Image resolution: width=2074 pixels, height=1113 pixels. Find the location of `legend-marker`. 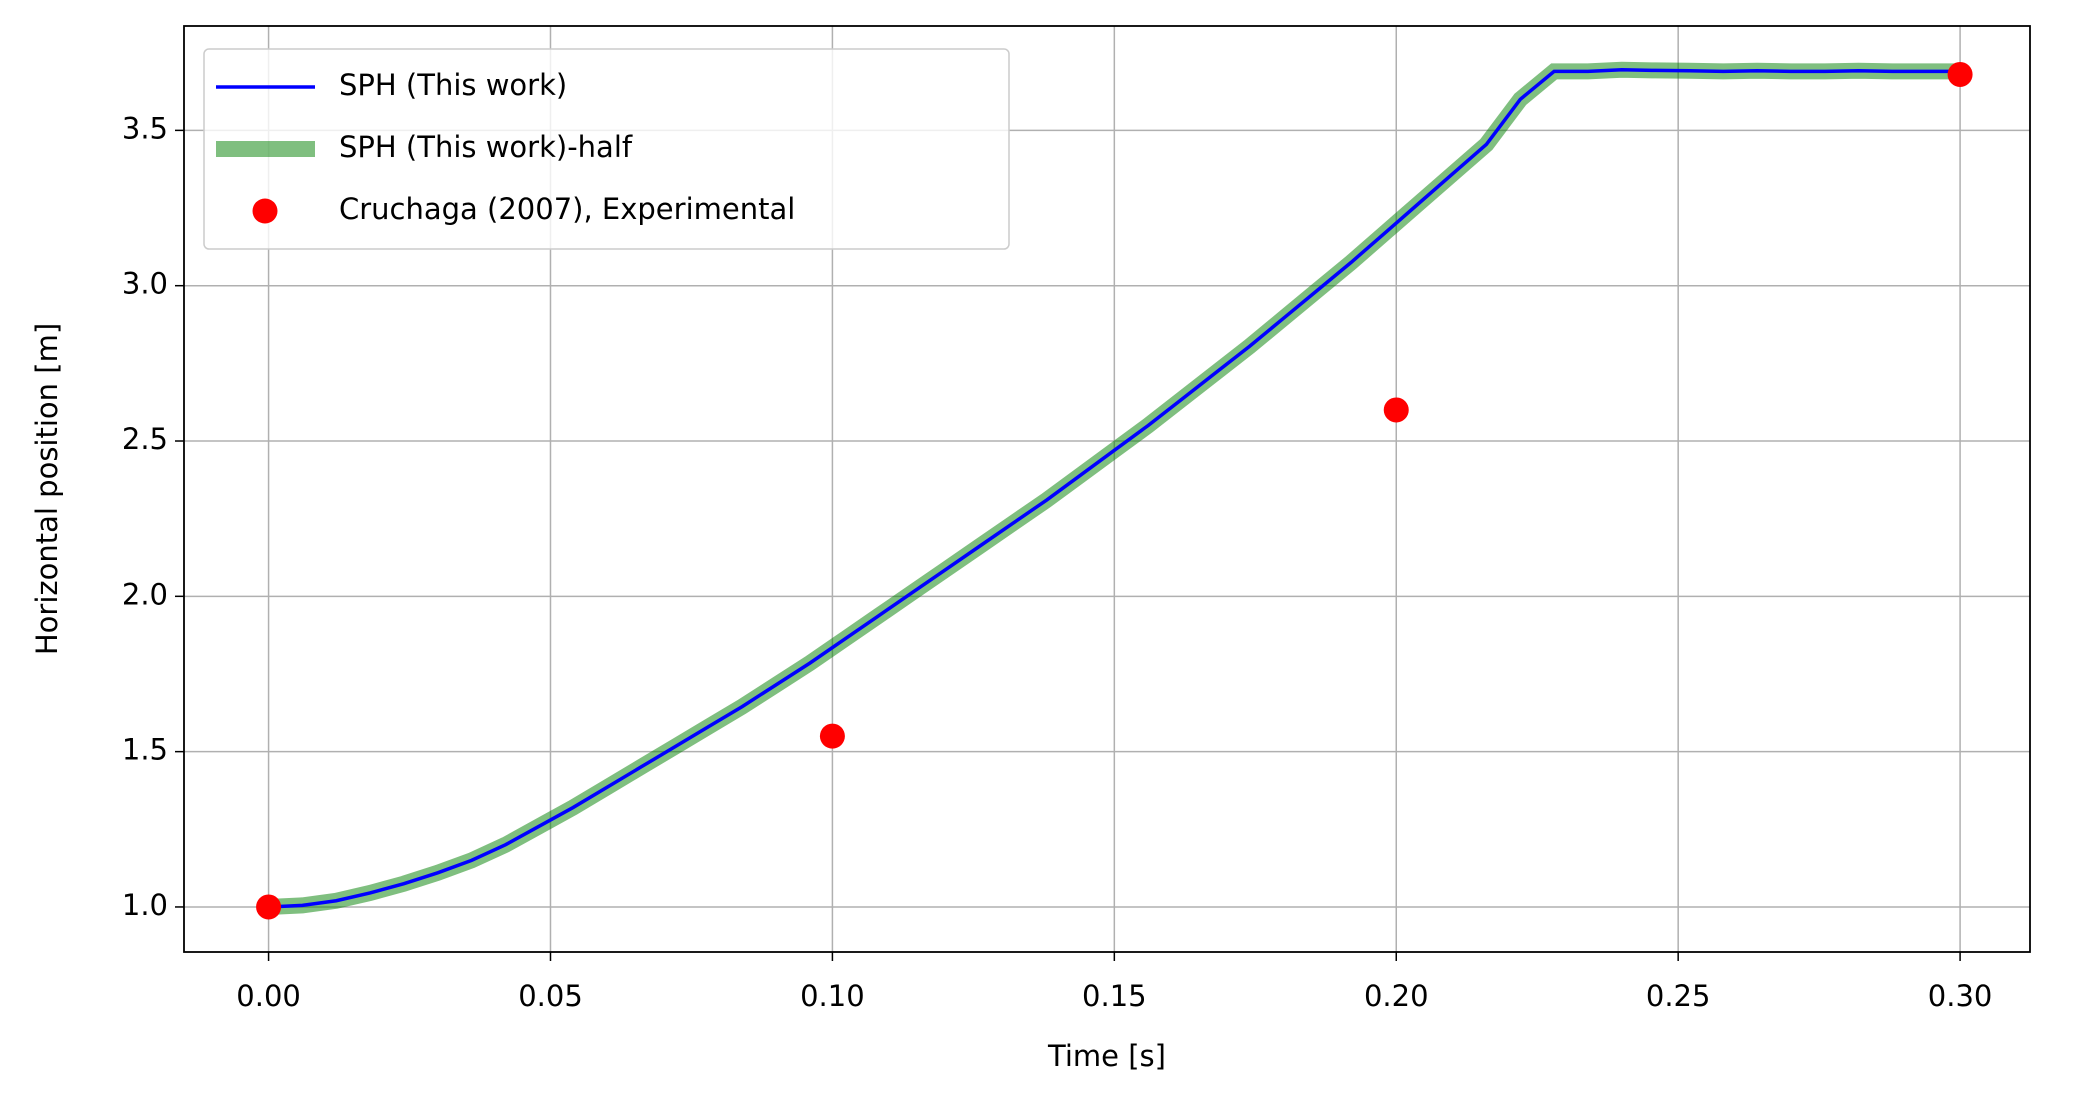

legend-marker is located at coordinates (265, 211).